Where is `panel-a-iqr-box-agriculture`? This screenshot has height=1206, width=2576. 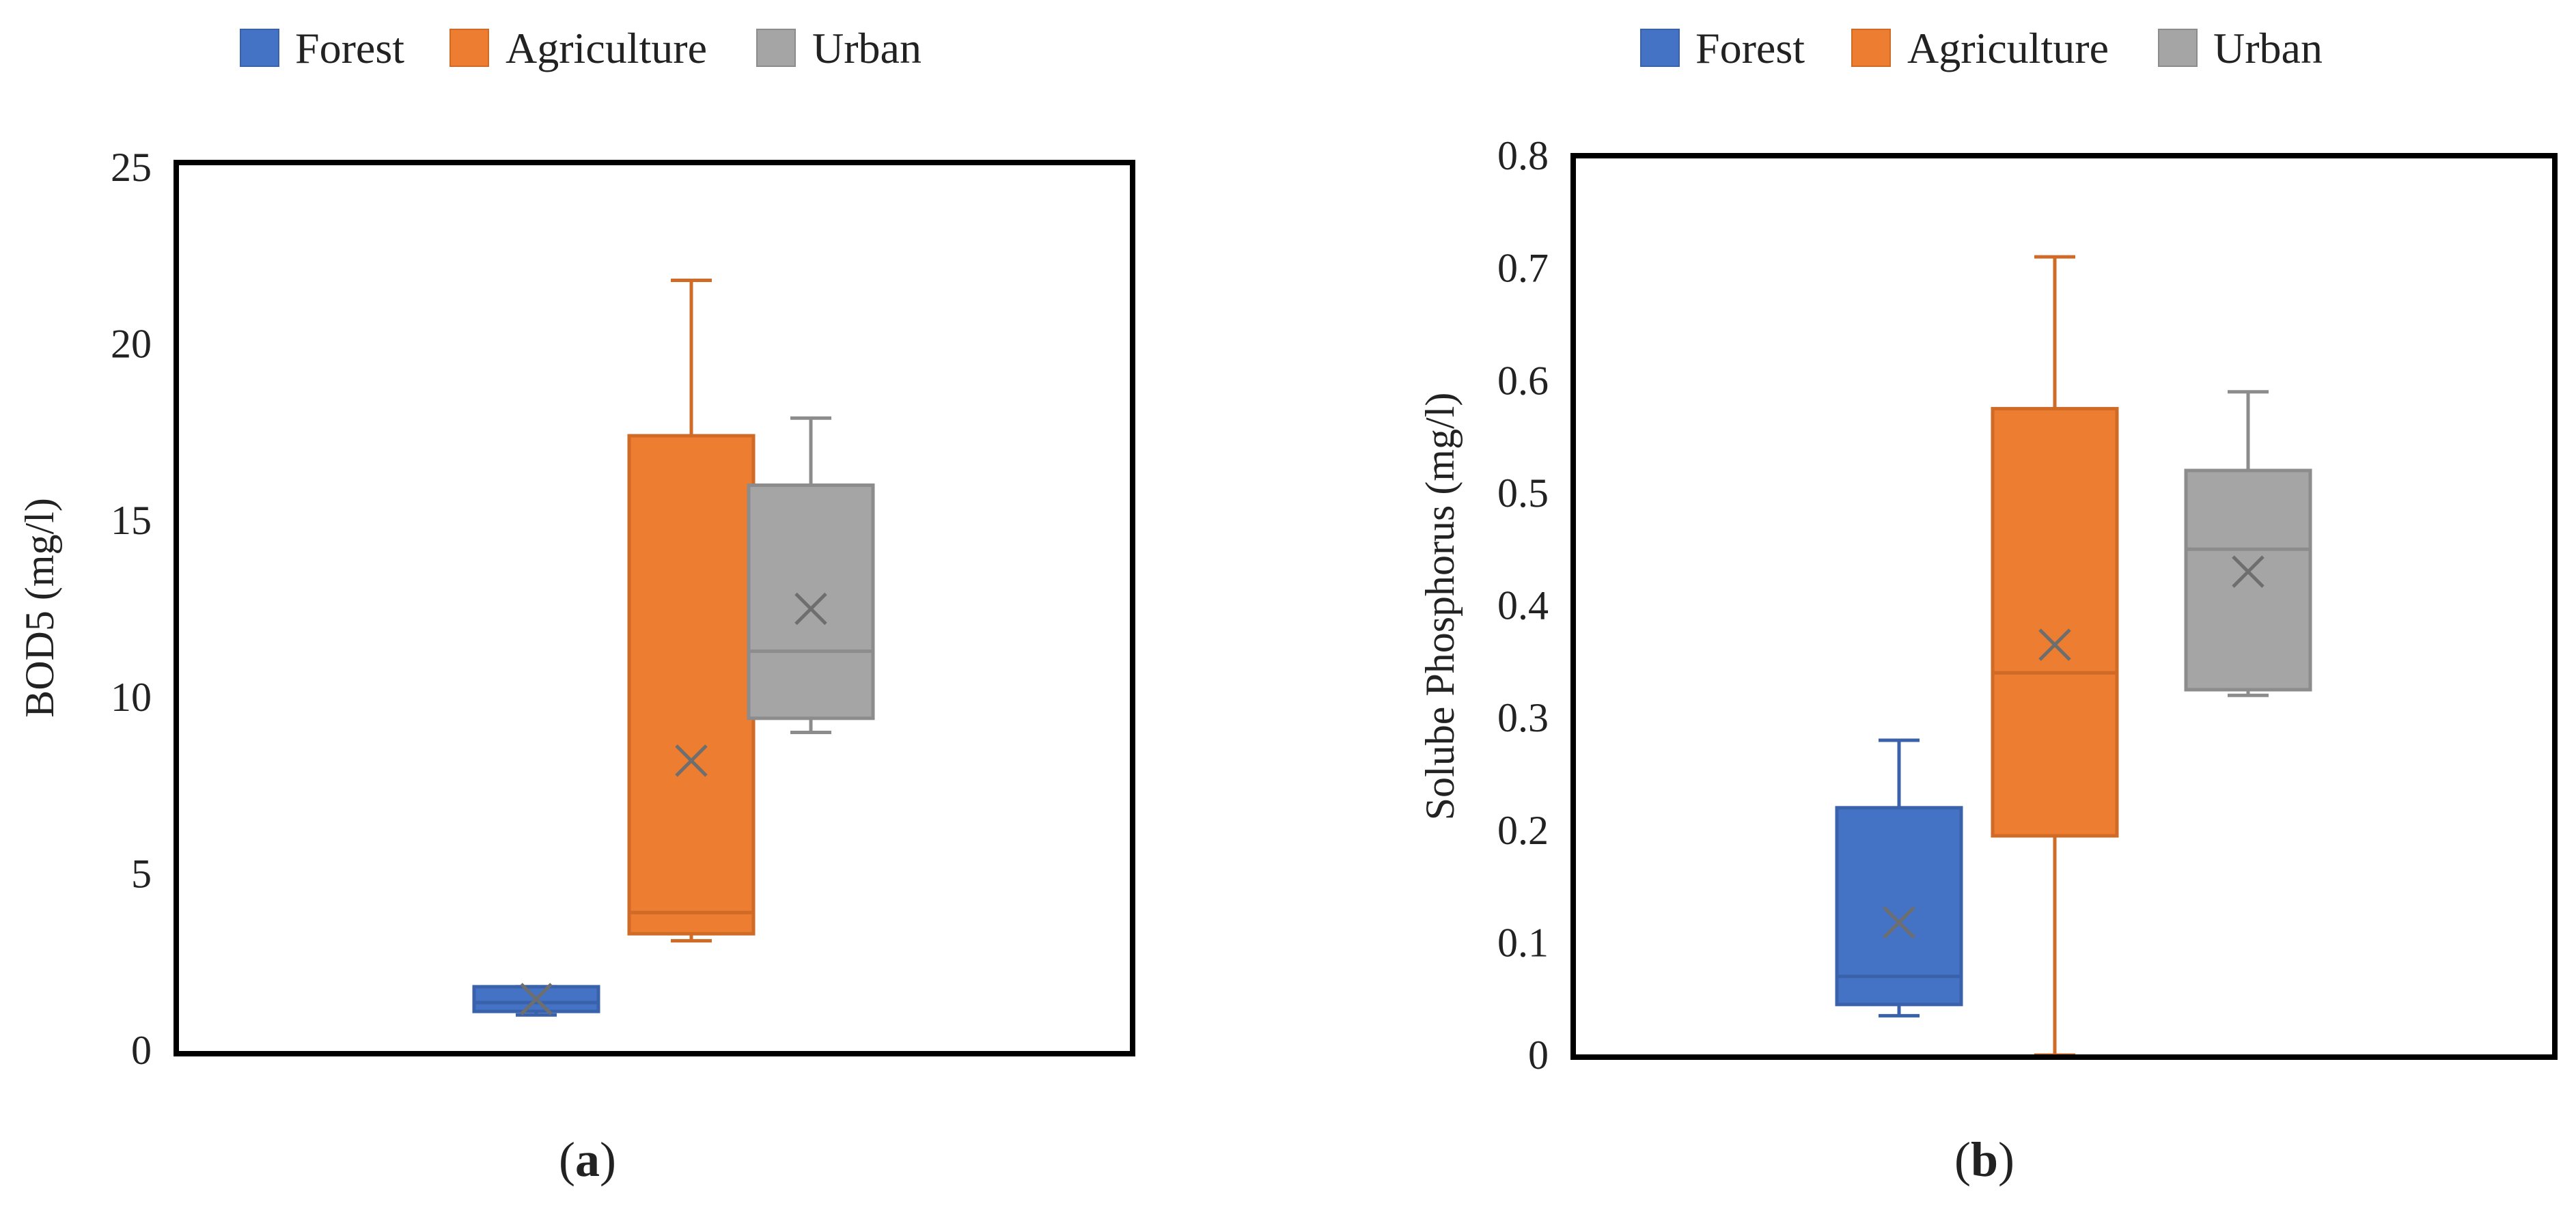 panel-a-iqr-box-agriculture is located at coordinates (691, 685).